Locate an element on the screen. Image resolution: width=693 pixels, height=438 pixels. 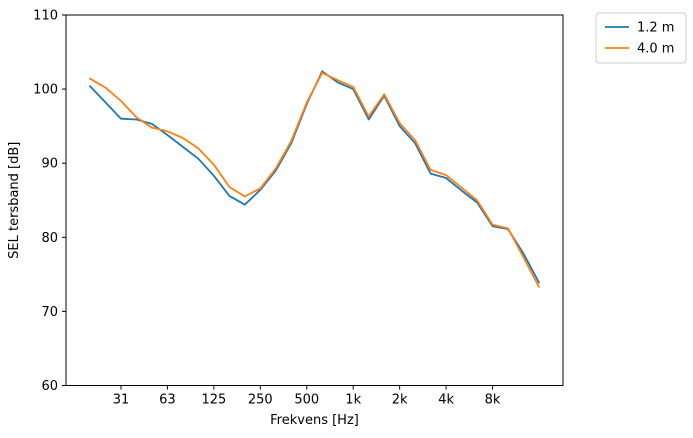
y-tick-label: 60 is located at coordinates (49, 386).